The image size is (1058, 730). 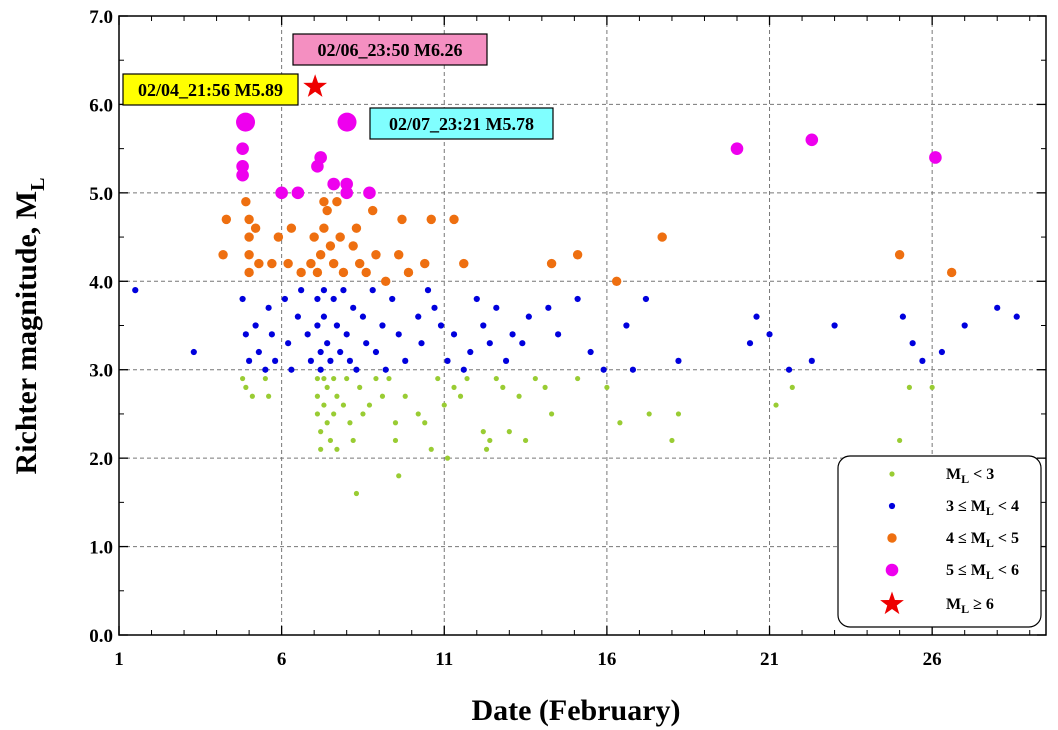 I want to click on annotation-background, so click(x=390, y=49).